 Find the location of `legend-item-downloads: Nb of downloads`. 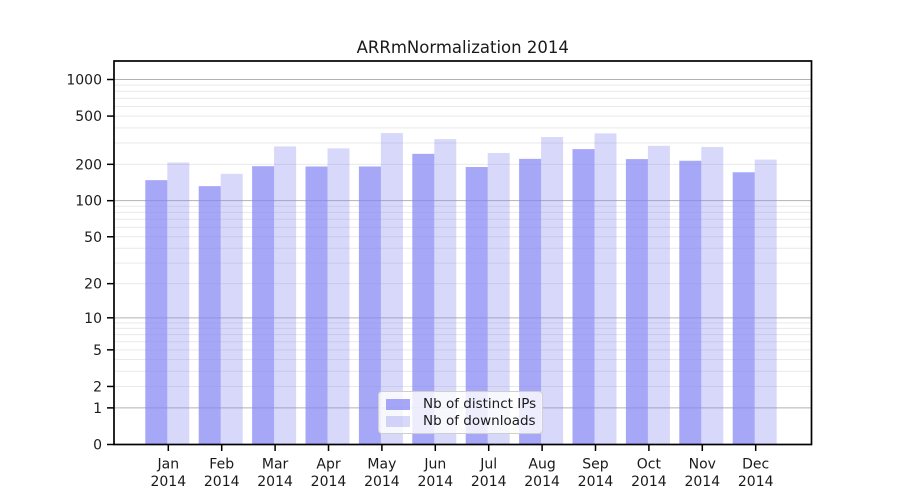

legend-item-downloads: Nb of downloads is located at coordinates (461, 421).